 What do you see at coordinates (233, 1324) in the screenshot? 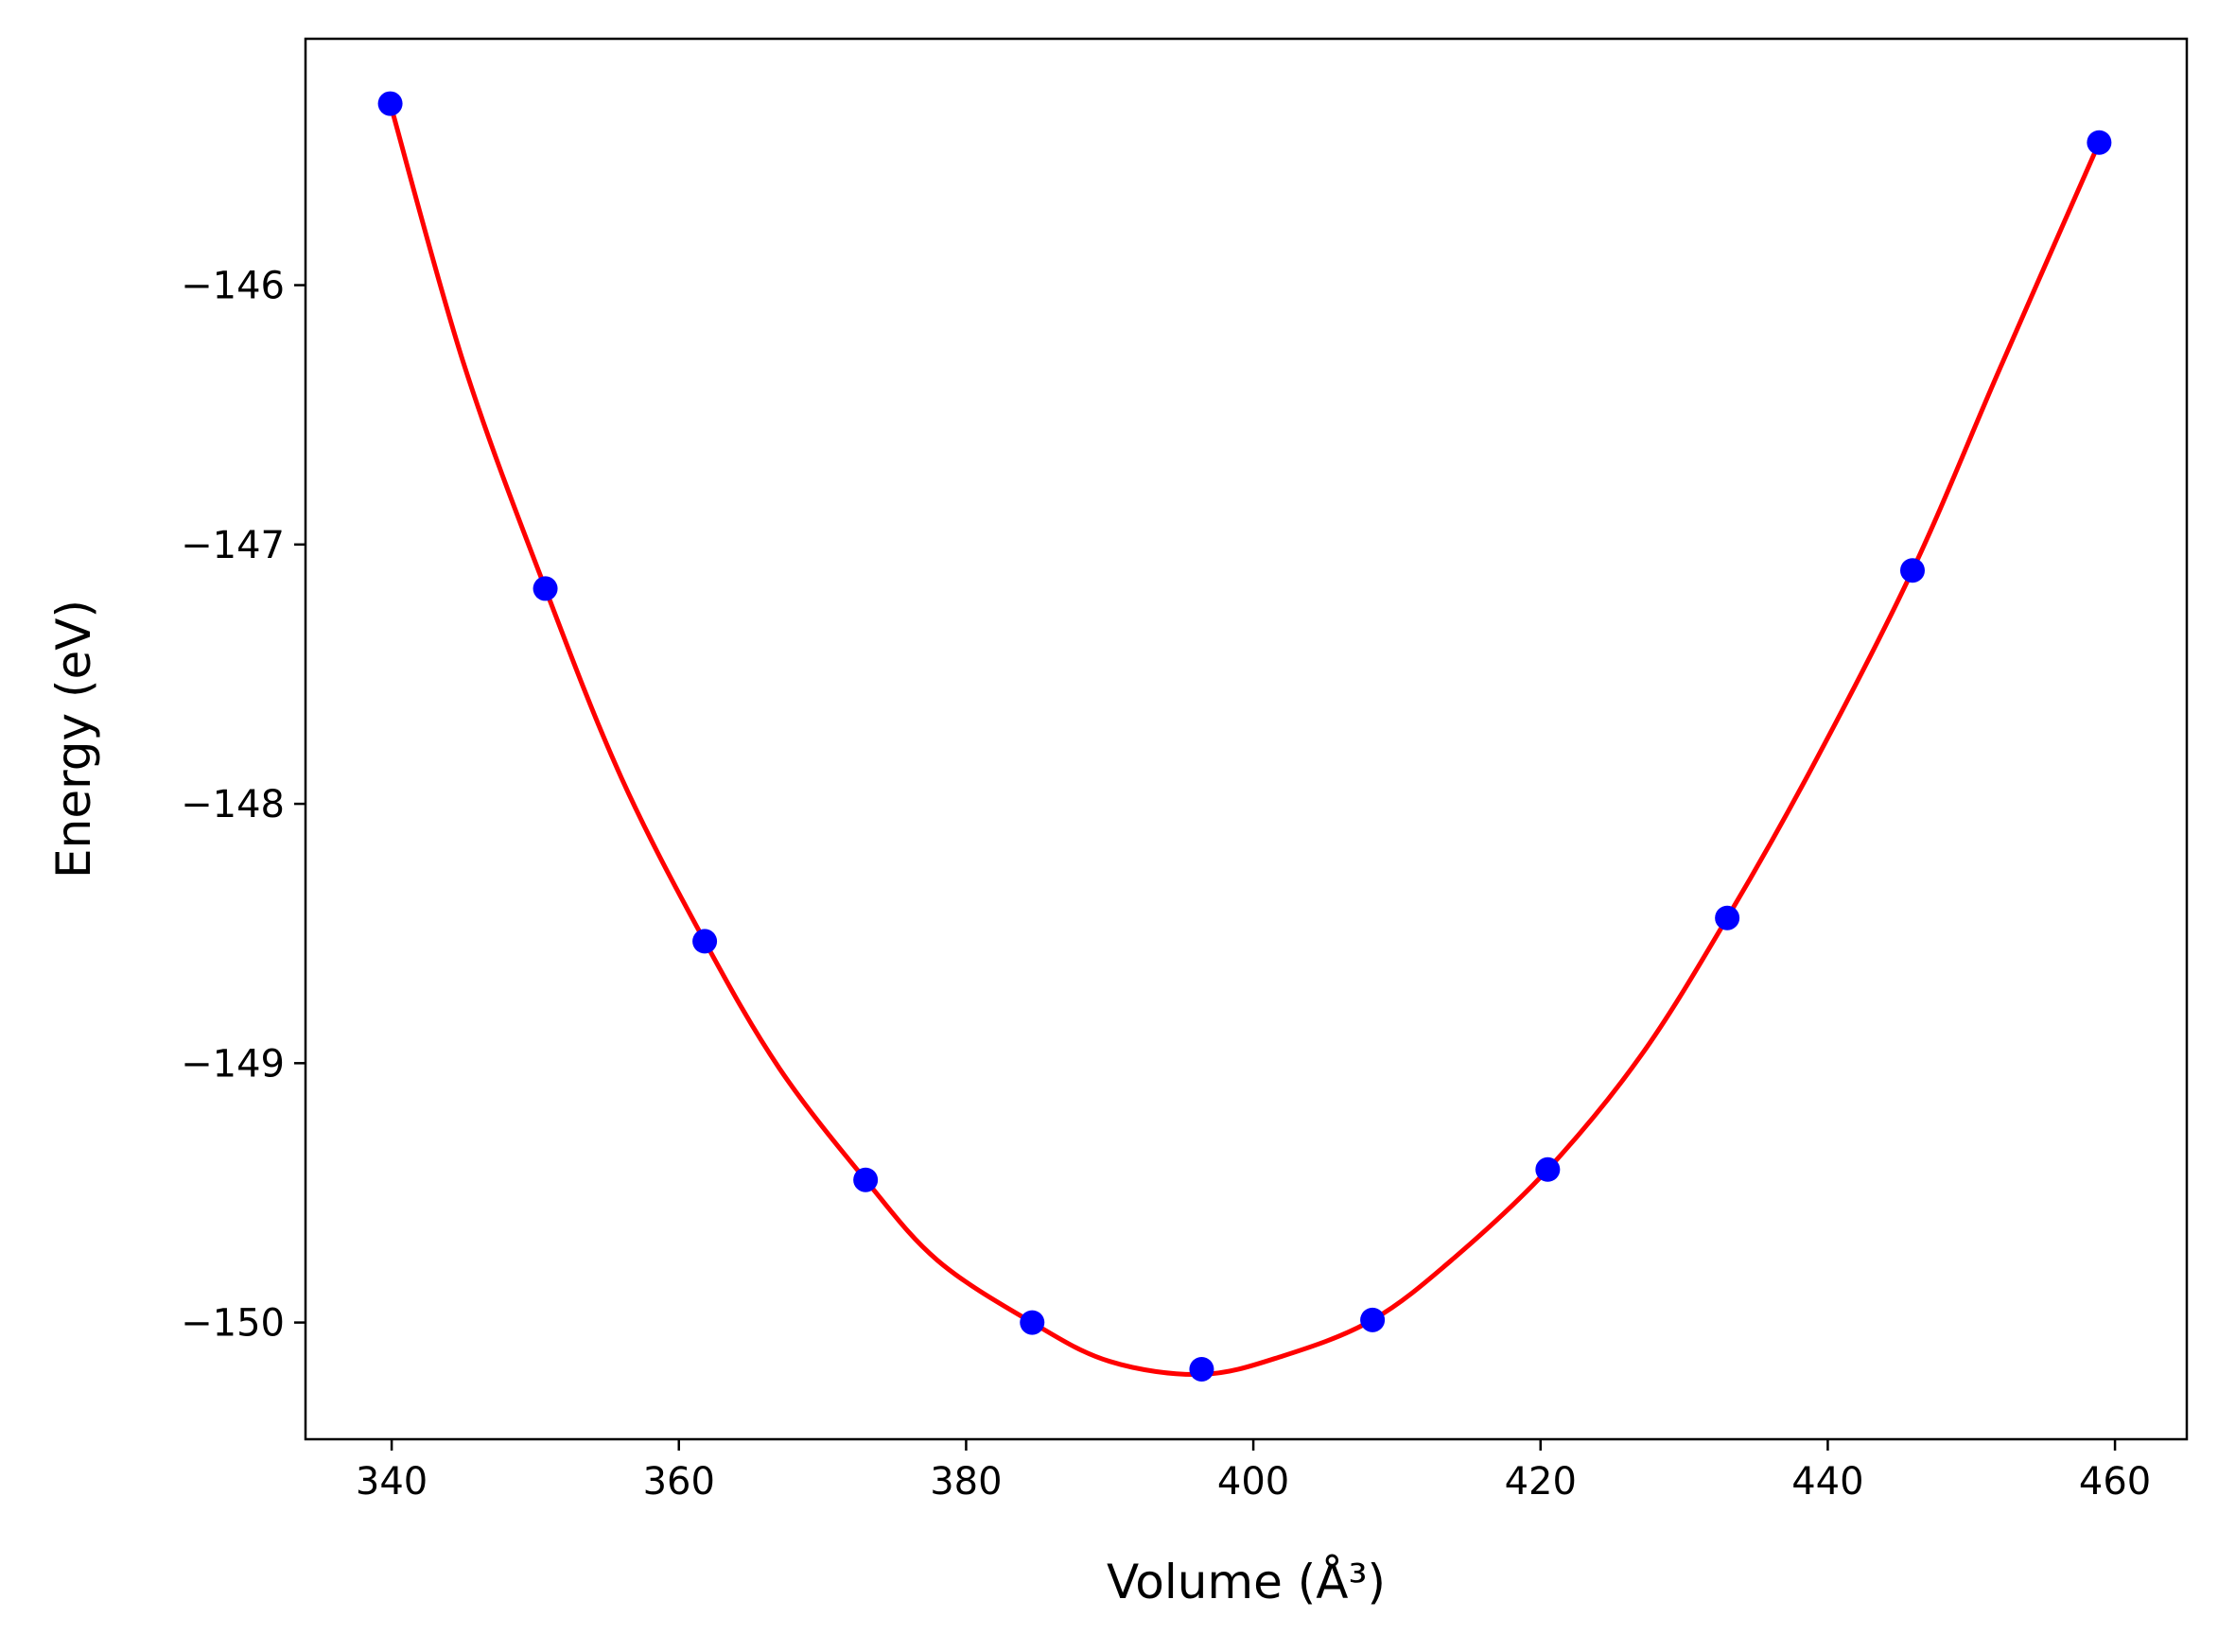
I see `y-tick-label: −150` at bounding box center [233, 1324].